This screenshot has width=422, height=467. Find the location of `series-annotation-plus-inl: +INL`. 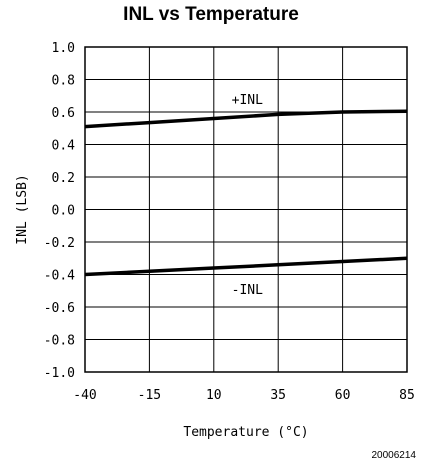

series-annotation-plus-inl: +INL is located at coordinates (247, 100).